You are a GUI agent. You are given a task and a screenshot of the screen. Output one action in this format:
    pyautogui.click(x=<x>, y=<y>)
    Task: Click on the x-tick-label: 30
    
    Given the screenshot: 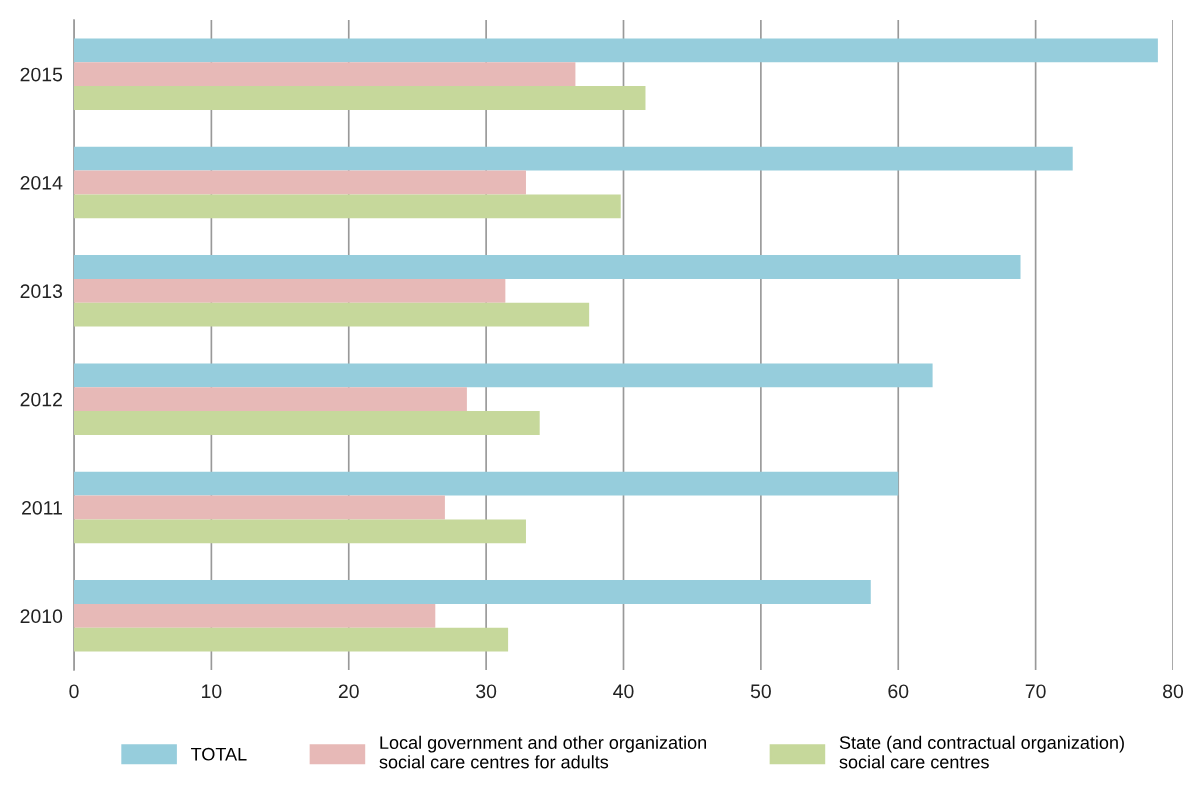 What is the action you would take?
    pyautogui.click(x=486, y=691)
    